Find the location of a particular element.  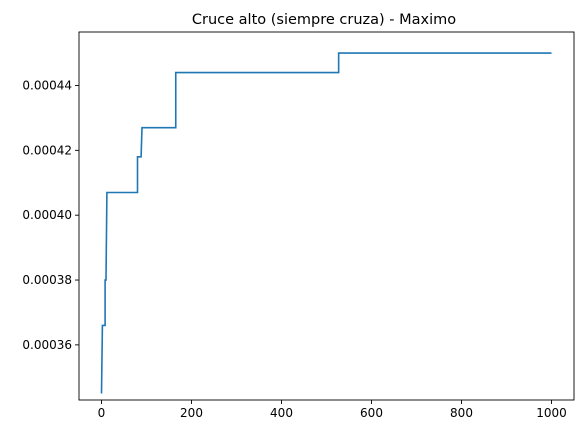

y-tick-label: 0.00040 is located at coordinates (47, 215).